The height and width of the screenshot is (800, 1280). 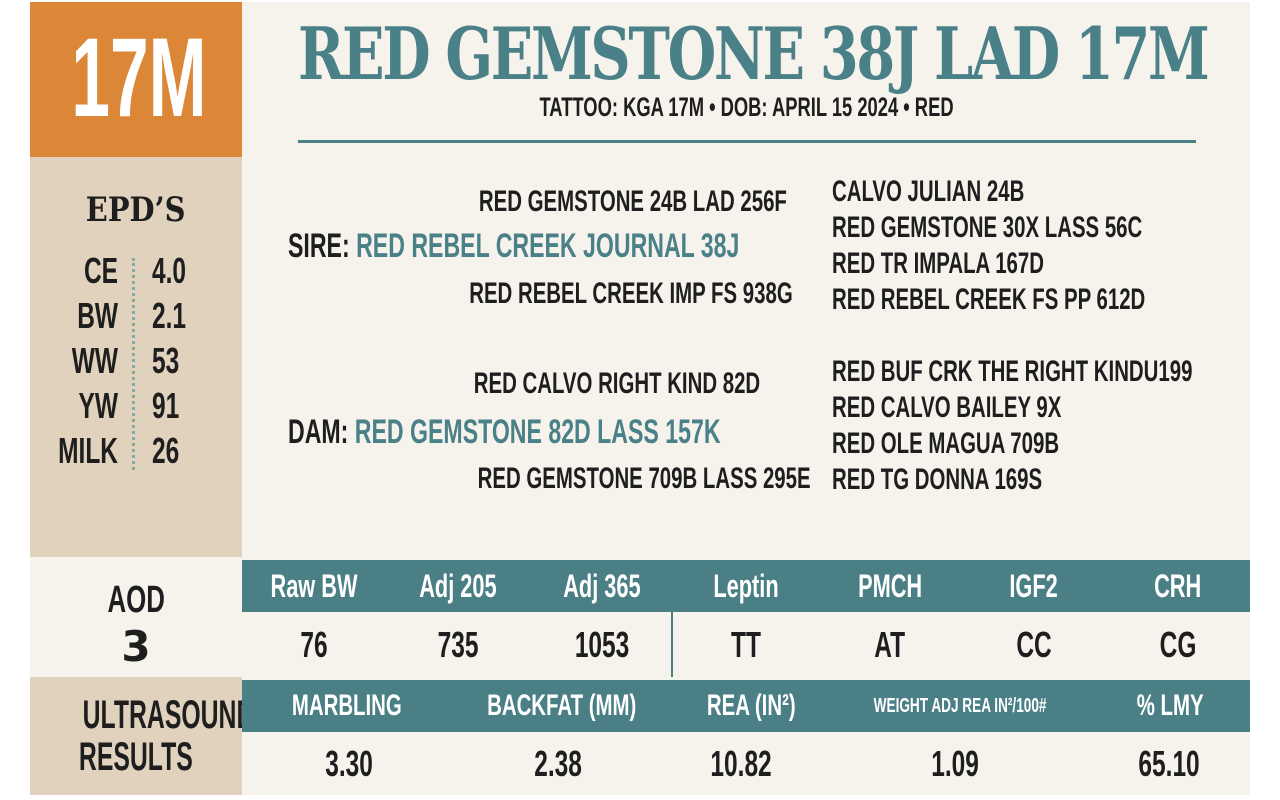 What do you see at coordinates (514, 246) in the screenshot?
I see `sire-line: SIRE: RED REBEL CREEK JOURNAL 38J` at bounding box center [514, 246].